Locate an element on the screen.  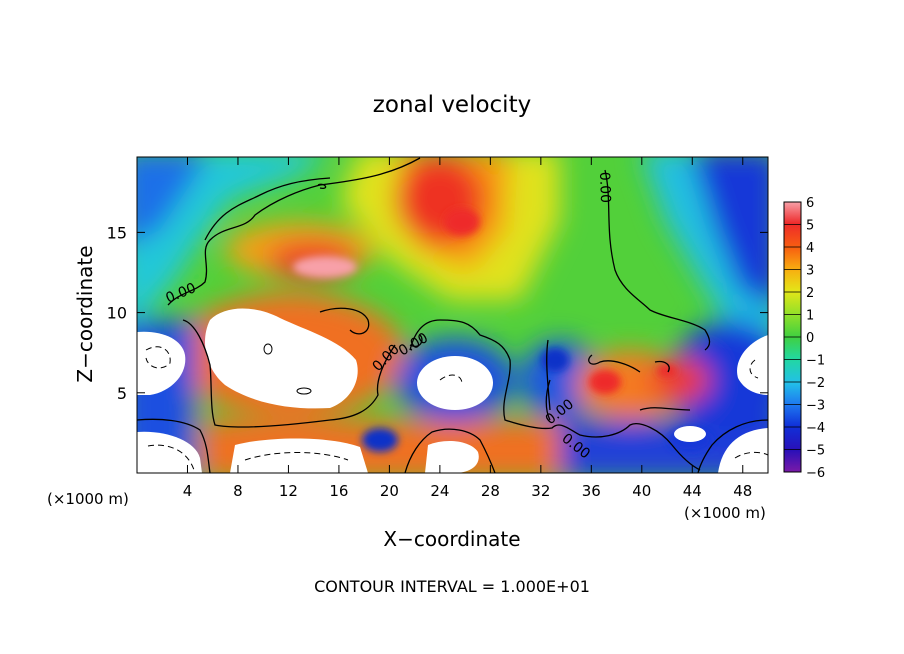
colorbar-tick-label: 2 is located at coordinates (810, 293).